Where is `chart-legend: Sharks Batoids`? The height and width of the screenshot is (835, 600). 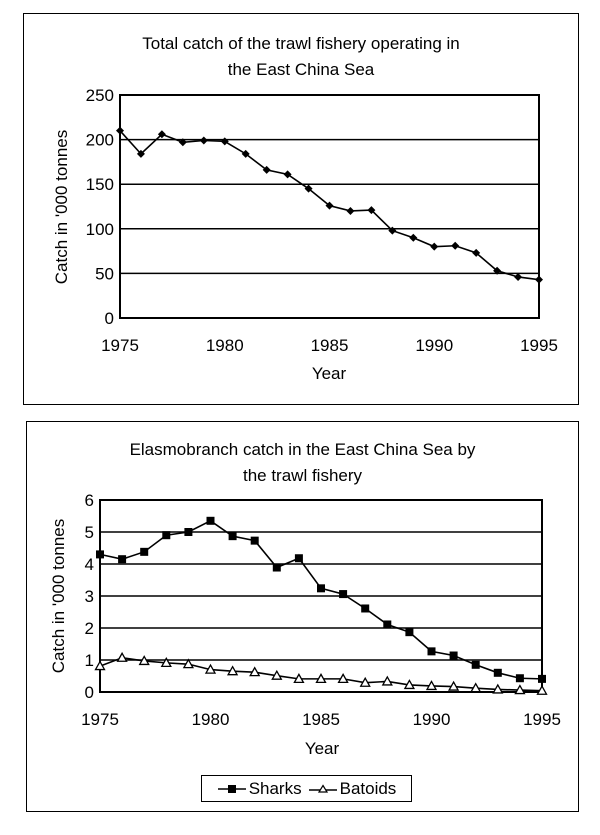
chart-legend: Sharks Batoids is located at coordinates (306, 788).